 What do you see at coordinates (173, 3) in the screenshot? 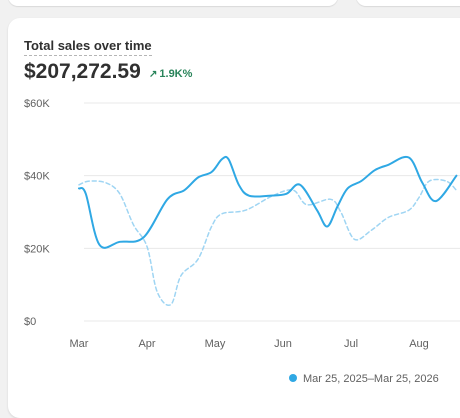
I see `previous-card-left` at bounding box center [173, 3].